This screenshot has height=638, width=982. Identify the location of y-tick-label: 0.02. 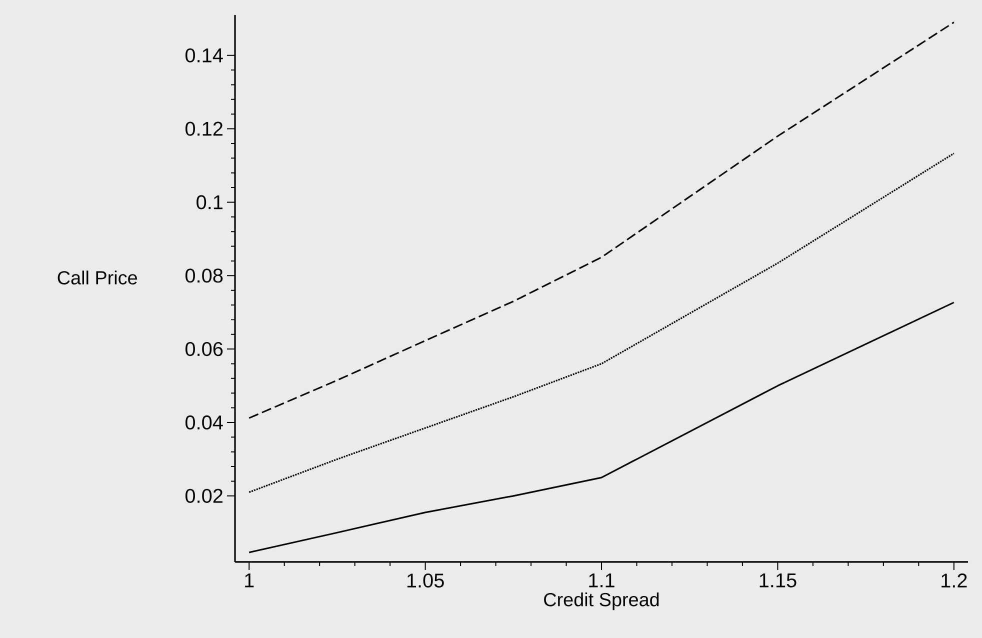
(203, 495).